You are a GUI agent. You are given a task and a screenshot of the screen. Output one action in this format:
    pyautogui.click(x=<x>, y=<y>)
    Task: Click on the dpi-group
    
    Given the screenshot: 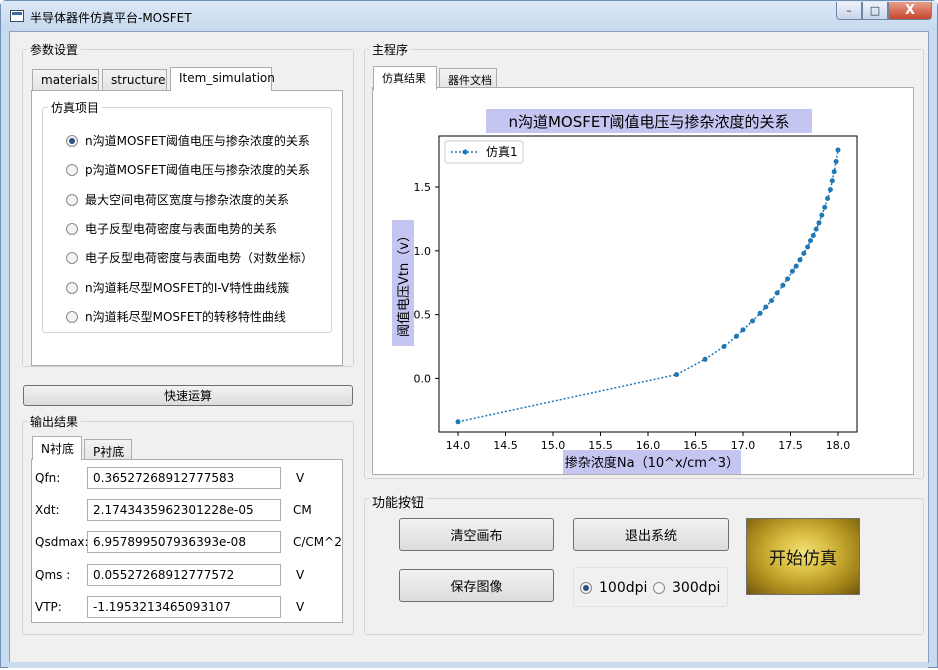 What is the action you would take?
    pyautogui.click(x=650, y=587)
    